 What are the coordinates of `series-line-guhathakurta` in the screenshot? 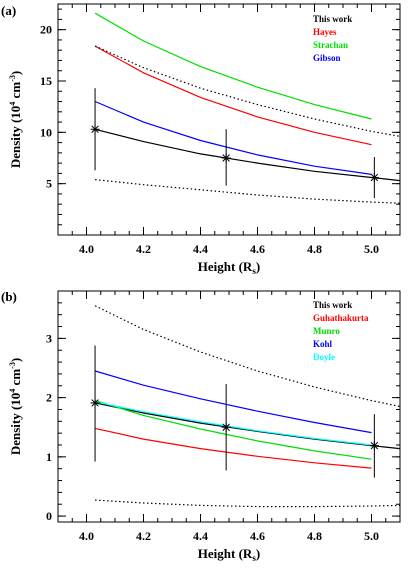 It's located at (233, 448).